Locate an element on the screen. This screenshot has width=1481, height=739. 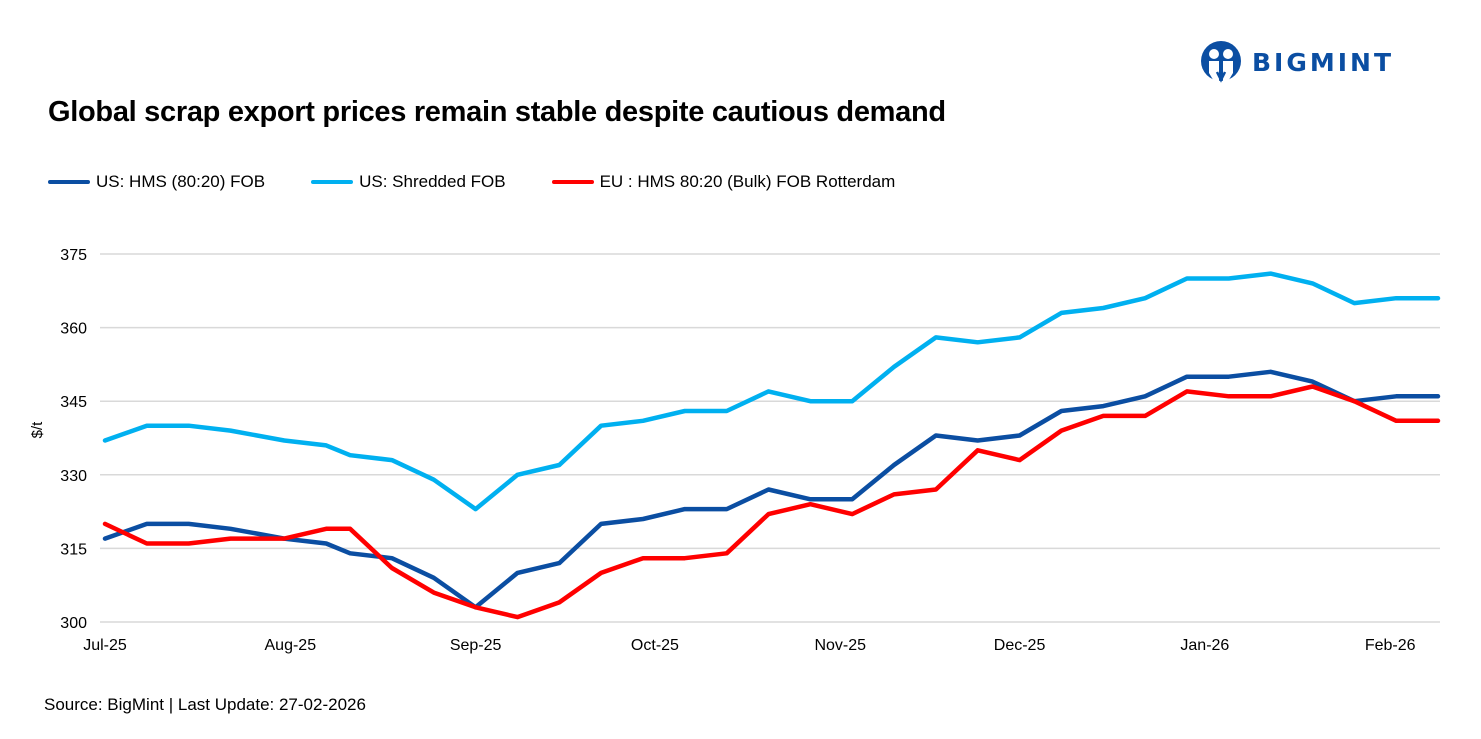
legend-item-us-shredded: US: Shredded FOB is located at coordinates (408, 182).